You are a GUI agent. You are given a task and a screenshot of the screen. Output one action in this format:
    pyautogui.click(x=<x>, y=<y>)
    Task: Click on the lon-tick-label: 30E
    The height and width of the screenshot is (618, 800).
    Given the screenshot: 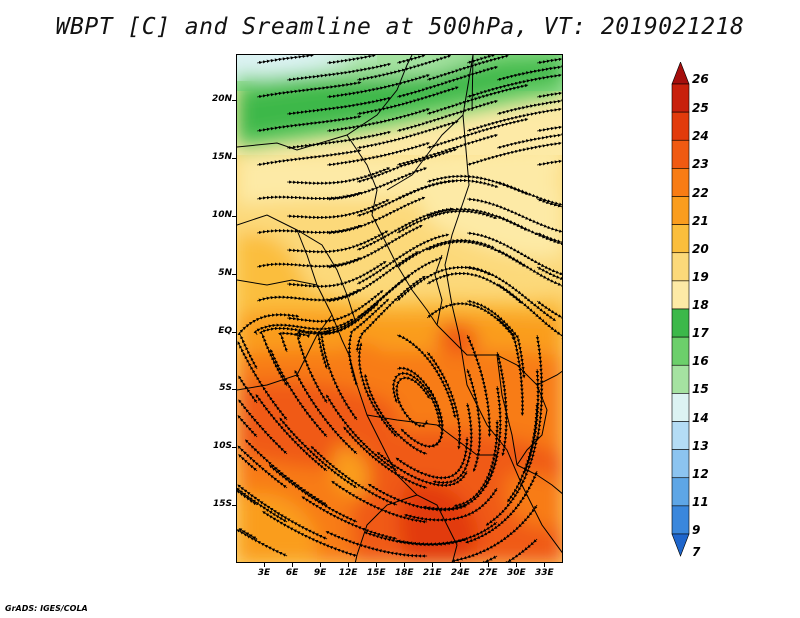 What is the action you would take?
    pyautogui.click(x=516, y=573)
    